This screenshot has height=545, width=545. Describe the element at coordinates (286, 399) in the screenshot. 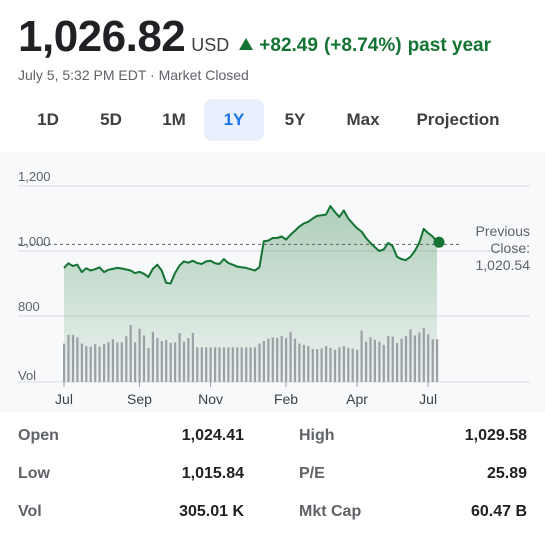

I see `x-tick-label: Feb` at that location.